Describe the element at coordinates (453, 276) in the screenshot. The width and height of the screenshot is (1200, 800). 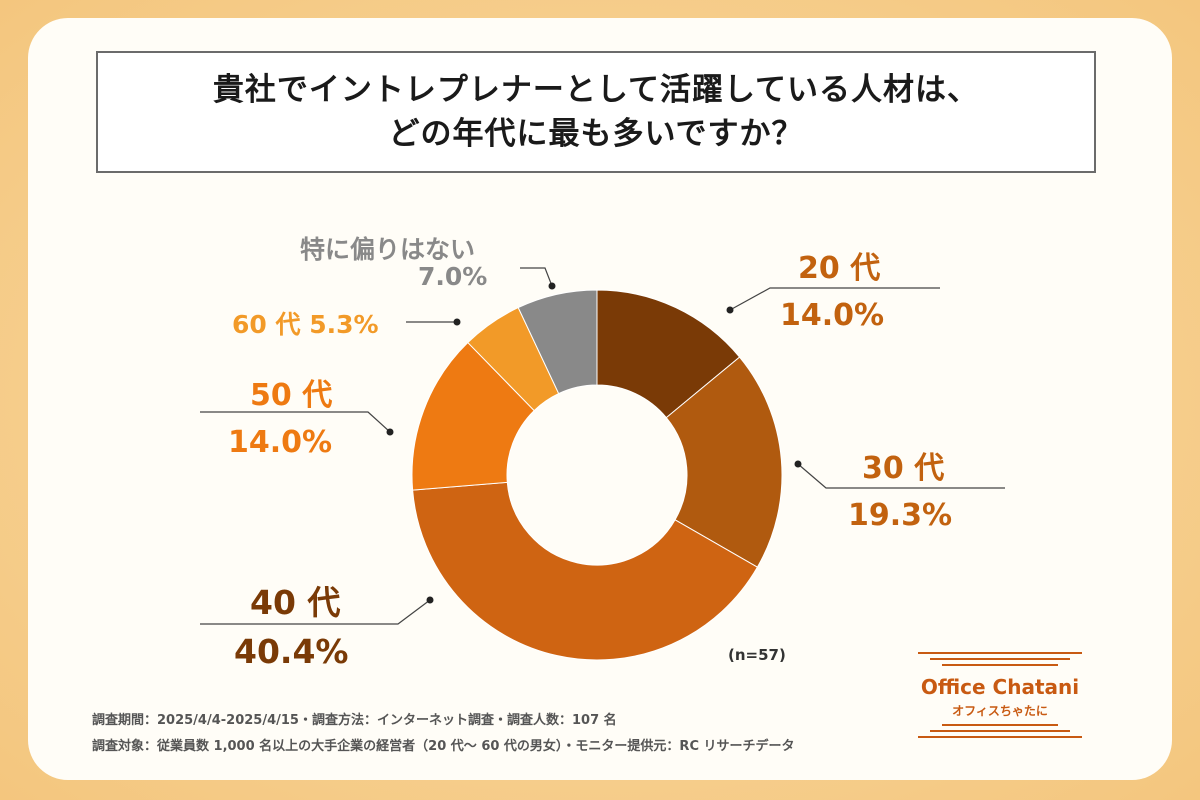
I see `label-none-value: 7.0%` at that location.